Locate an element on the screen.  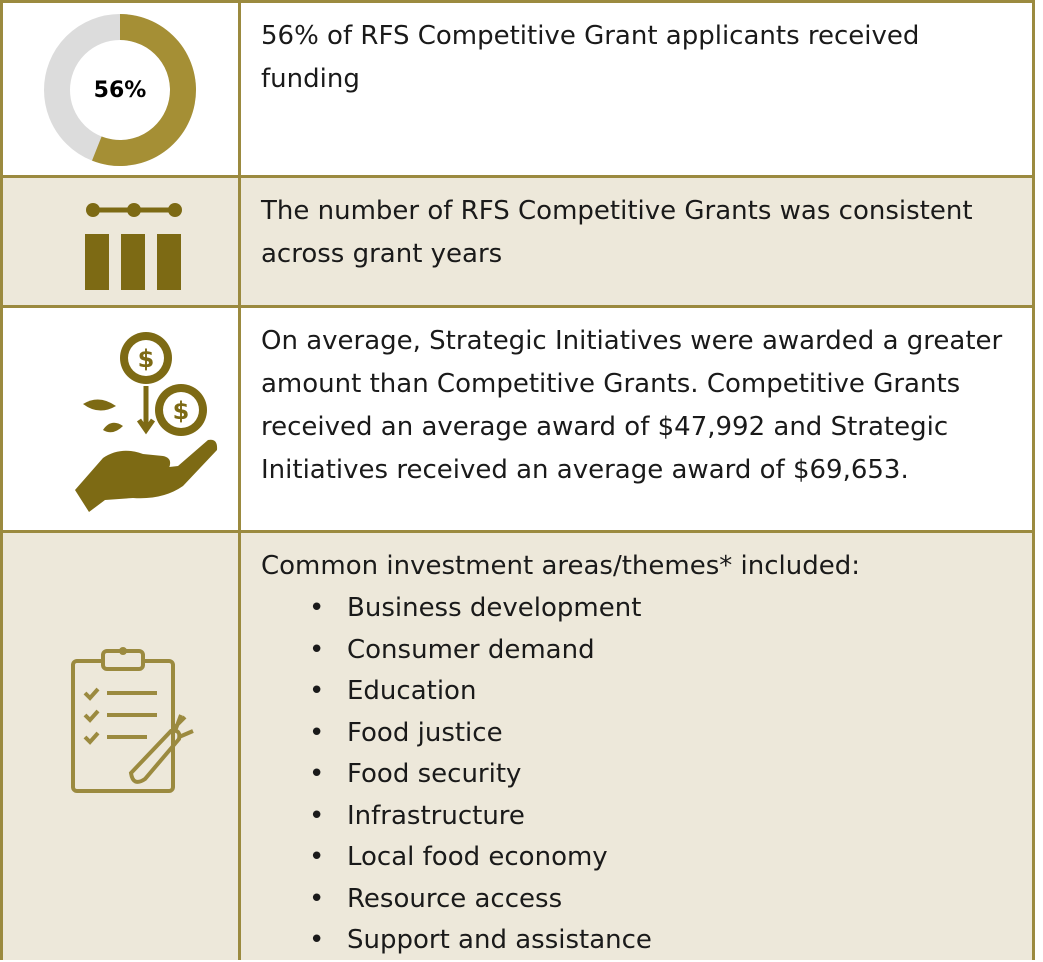
donut-icon: 56% is located at coordinates (142, 89).